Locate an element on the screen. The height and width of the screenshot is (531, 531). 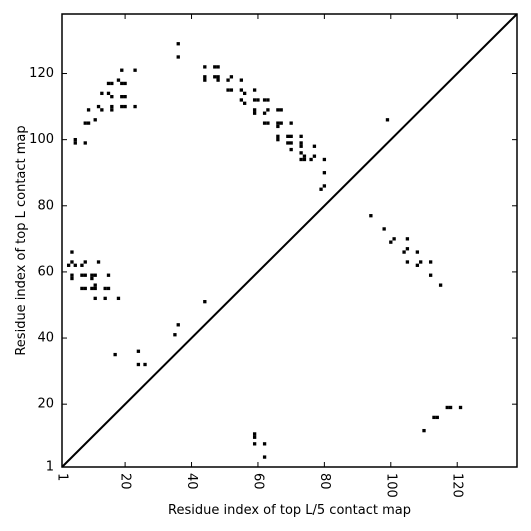
y-tick-label: 80 is located at coordinates (45, 205).